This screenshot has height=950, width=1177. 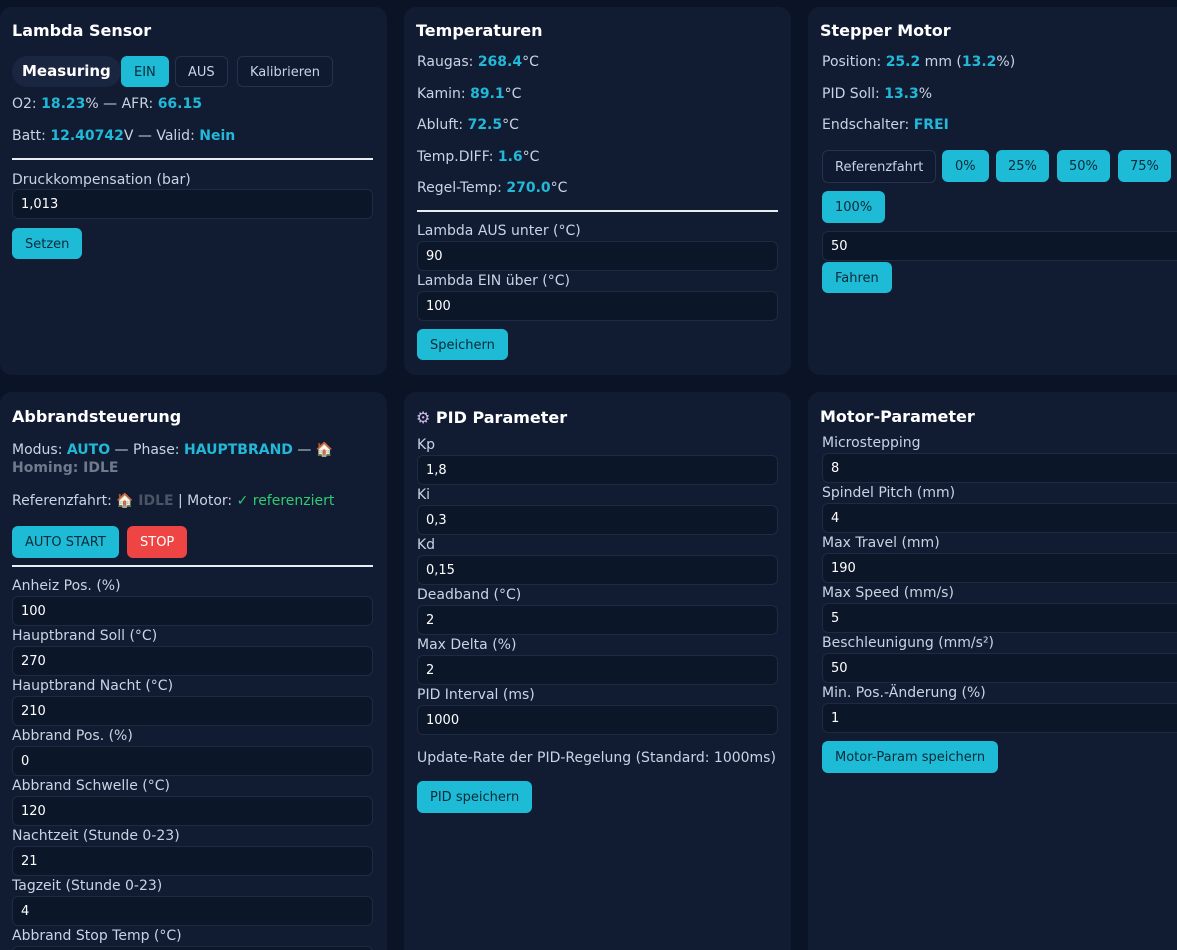 What do you see at coordinates (999, 718) in the screenshot?
I see `min-pos-change-input` at bounding box center [999, 718].